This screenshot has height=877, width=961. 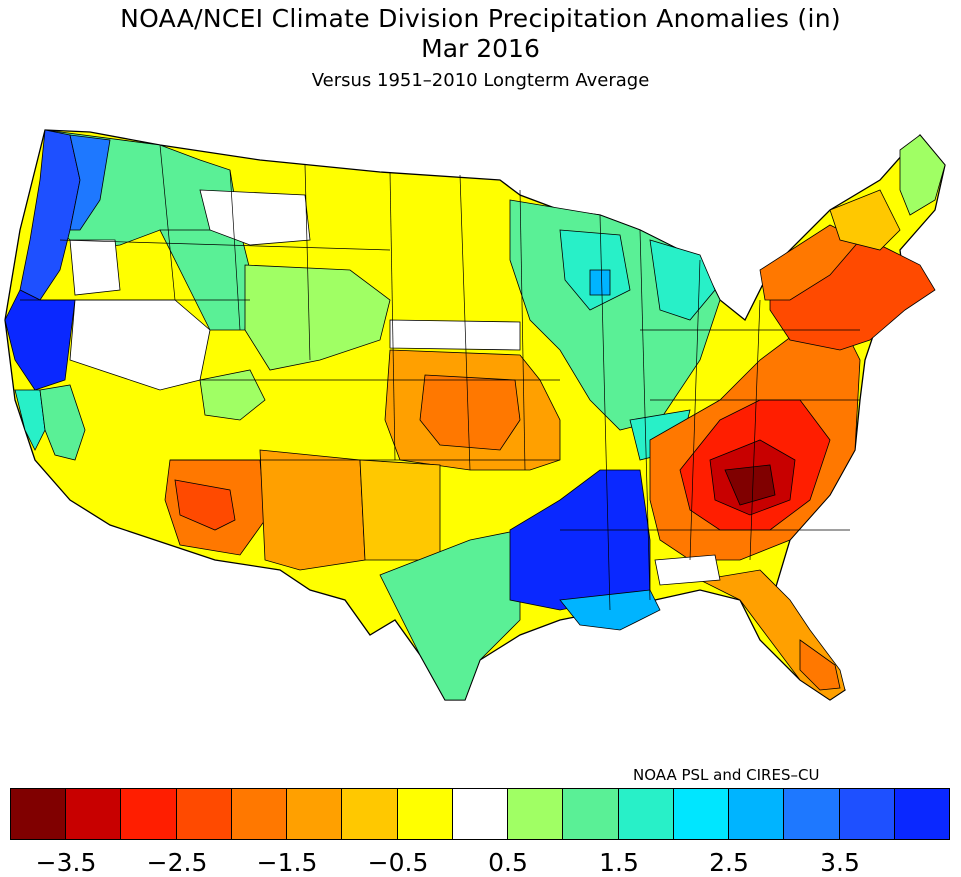 What do you see at coordinates (66, 862) in the screenshot?
I see `legend-tick-label: −3.5` at bounding box center [66, 862].